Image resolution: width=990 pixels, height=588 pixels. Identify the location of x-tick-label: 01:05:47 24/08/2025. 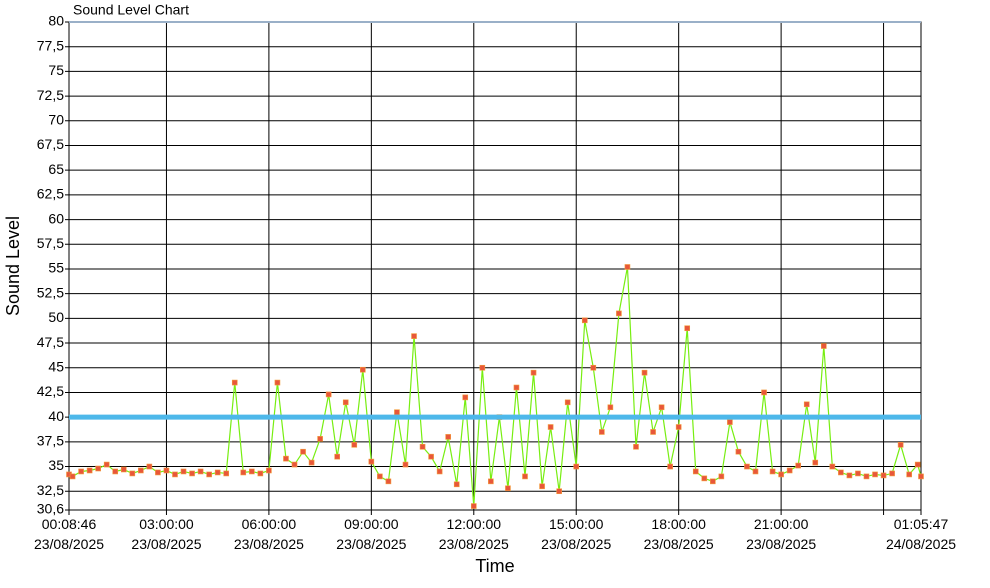
(921, 534).